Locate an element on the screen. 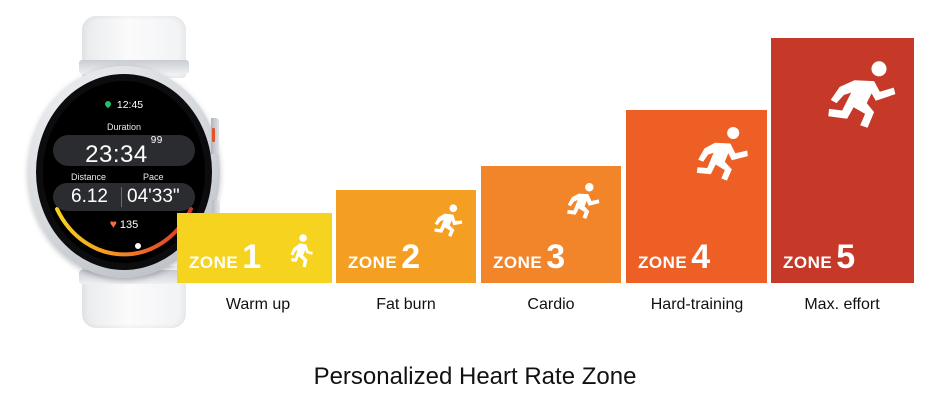 This screenshot has width=950, height=412. zone-number: 3 is located at coordinates (556, 257).